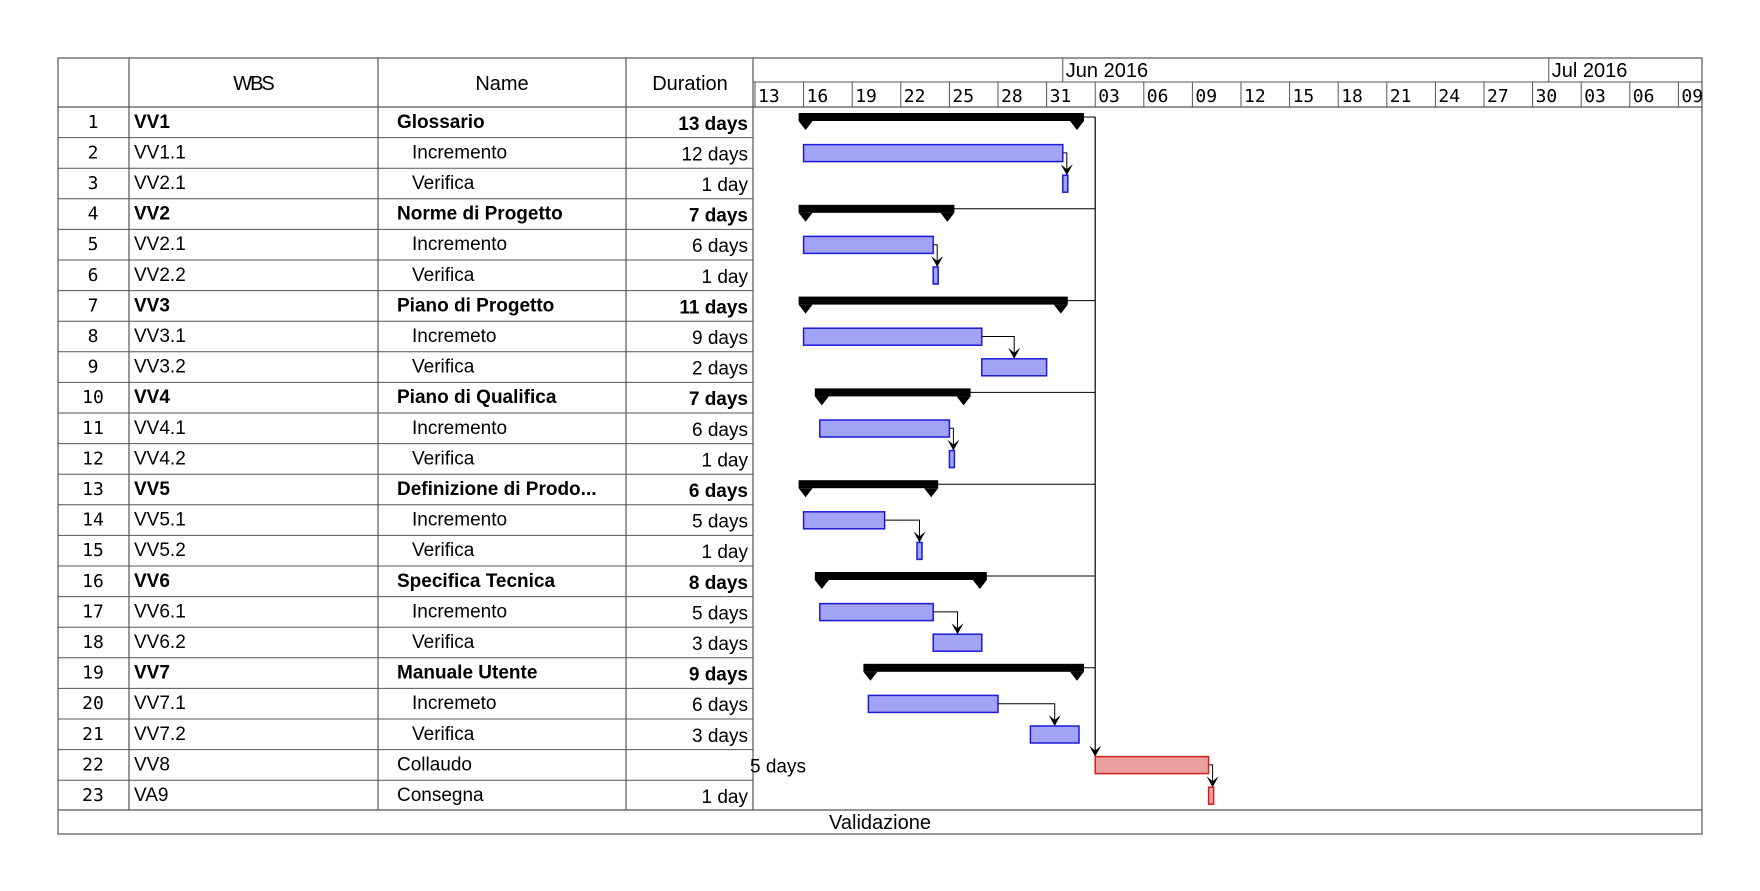 The height and width of the screenshot is (891, 1760). Describe the element at coordinates (1304, 96) in the screenshot. I see `day-label: 15` at that location.